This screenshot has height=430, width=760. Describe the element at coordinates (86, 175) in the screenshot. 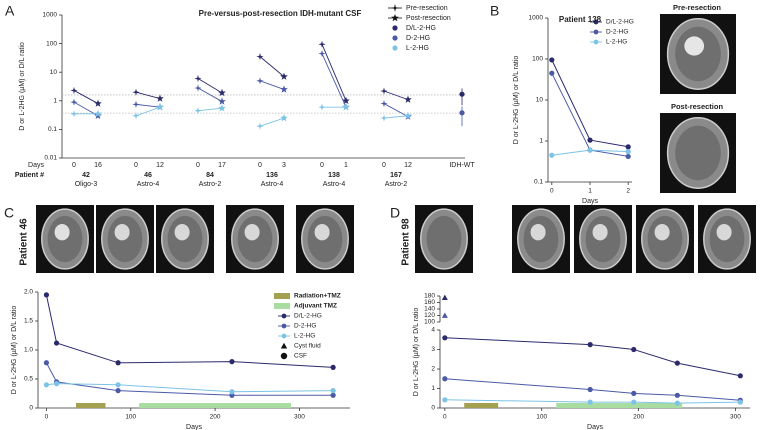

I see `patient-number: 42` at that location.